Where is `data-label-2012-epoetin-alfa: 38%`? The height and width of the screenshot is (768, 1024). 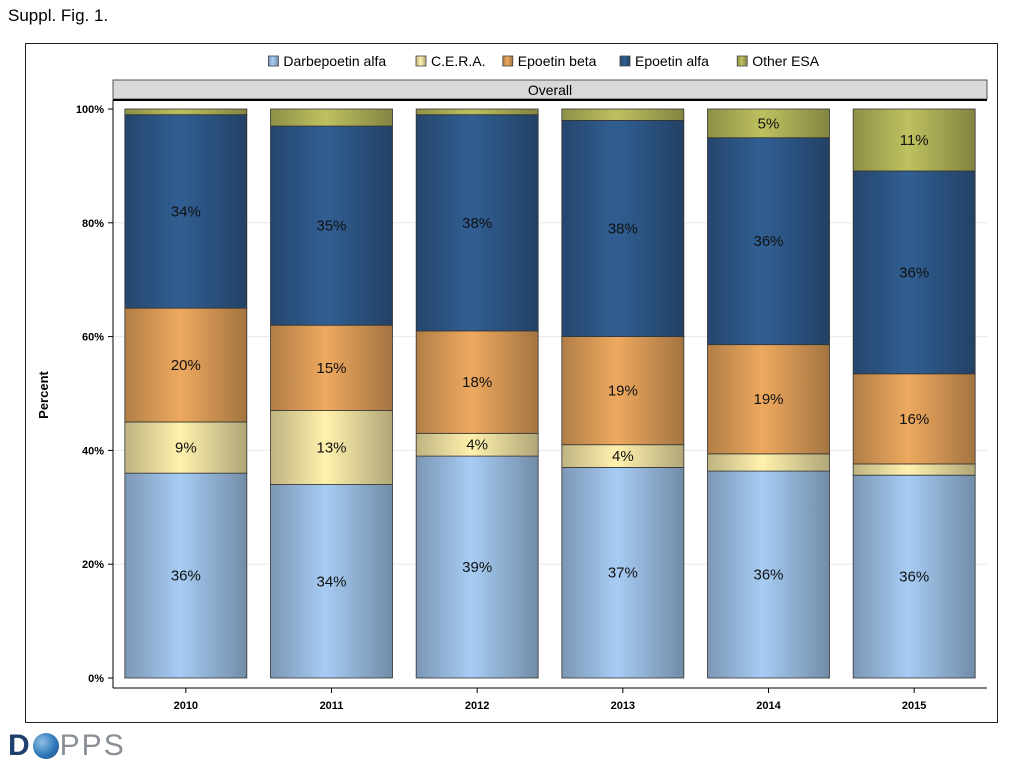 data-label-2012-epoetin-alfa: 38% is located at coordinates (477, 223).